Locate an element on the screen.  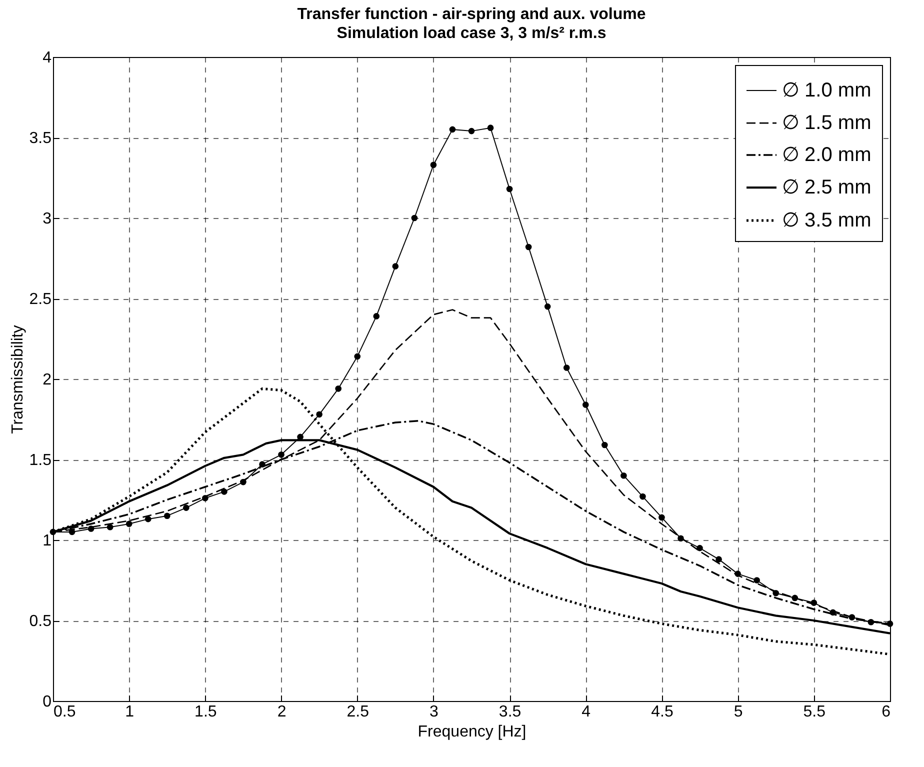
x-tick-label: 5.5 is located at coordinates (814, 712).